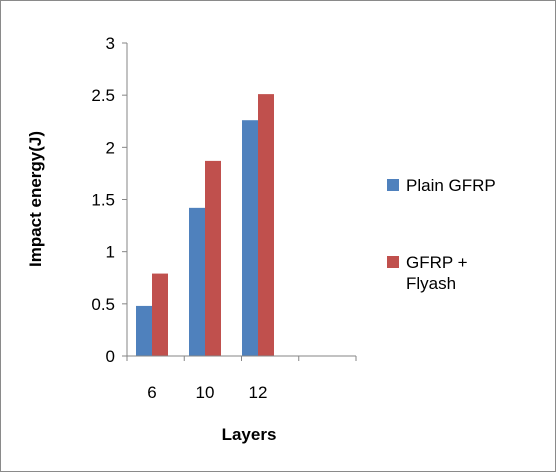  I want to click on y-tick-label: 1.5, so click(103, 200).